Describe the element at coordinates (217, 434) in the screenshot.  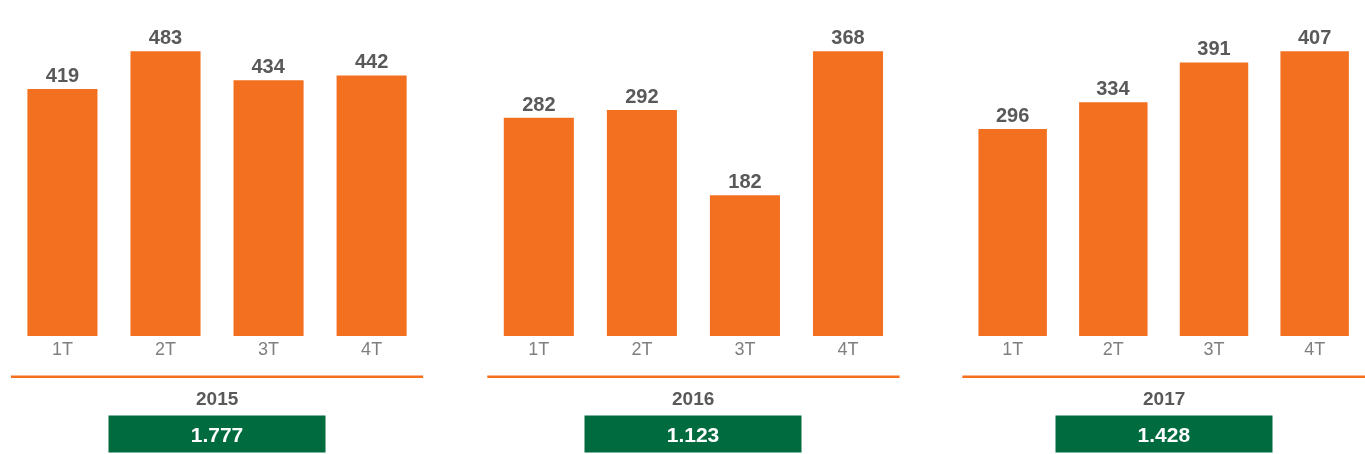
I see `text: 1.777` at that location.